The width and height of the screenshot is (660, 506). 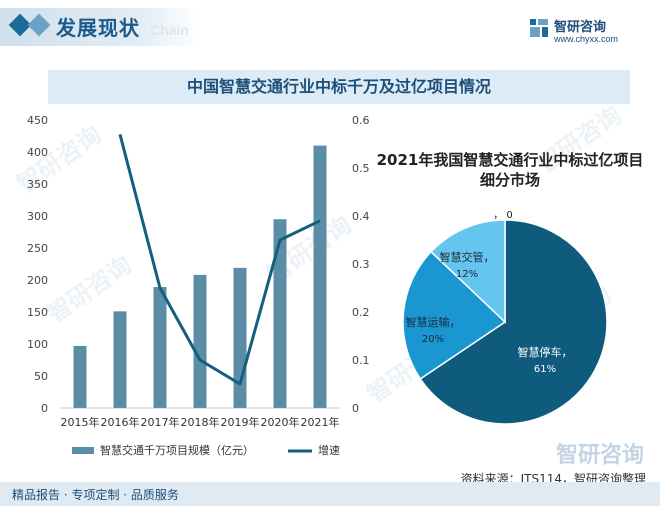 I want to click on pie-chart: 智慧停车， 61% 智慧运输， 20% 智慧交管， 12% ， 0, so click(x=505, y=317).